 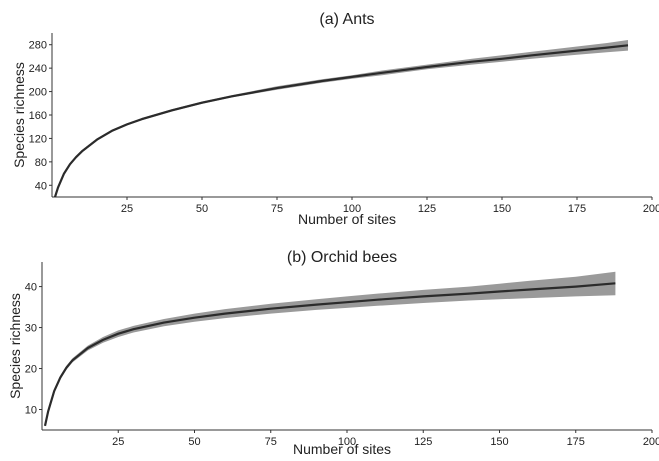 What do you see at coordinates (38, 93) in the screenshot?
I see `y-tick-label: 200` at bounding box center [38, 93].